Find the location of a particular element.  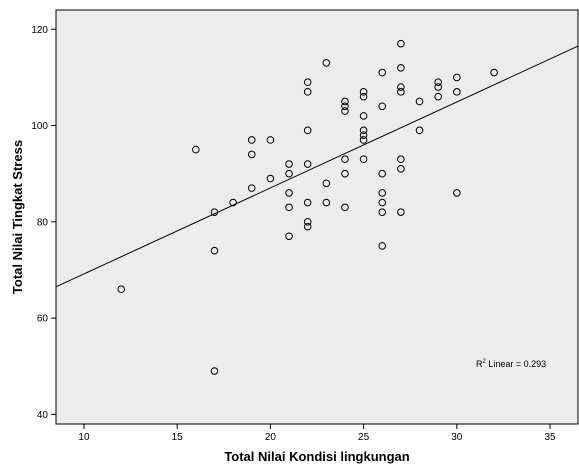

y-tick-label: 120 is located at coordinates (39, 30).